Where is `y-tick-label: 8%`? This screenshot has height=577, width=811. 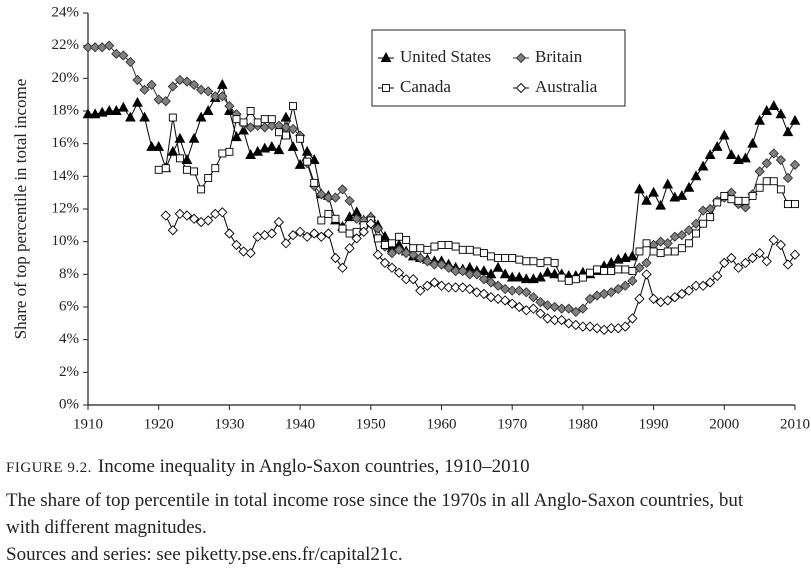
y-tick-label: 8% is located at coordinates (69, 274).